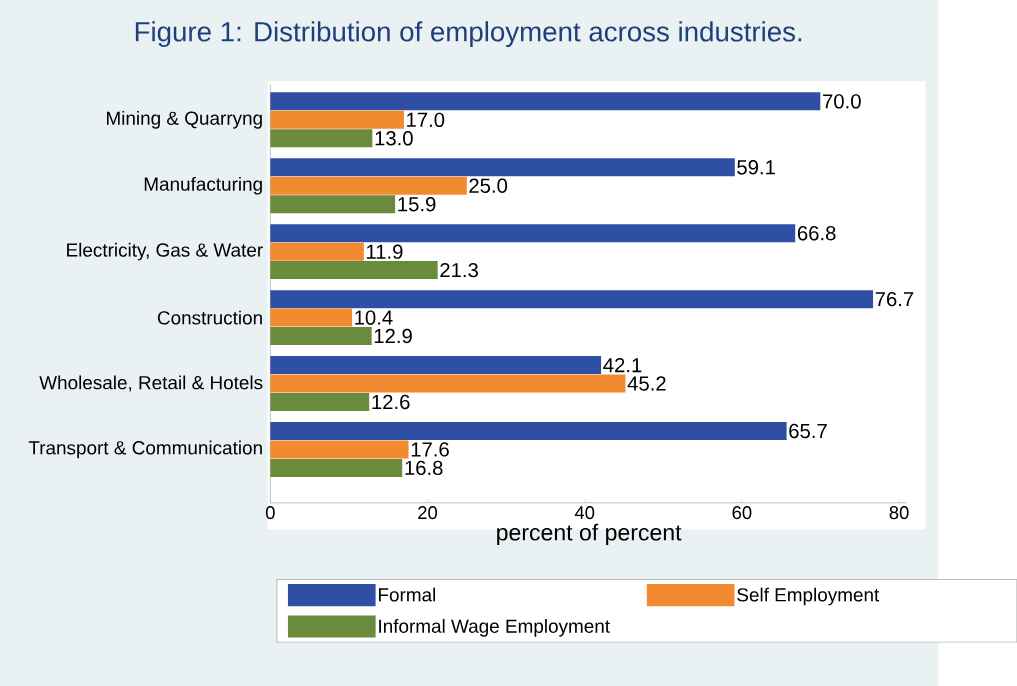 This screenshot has height=686, width=1017. What do you see at coordinates (424, 467) in the screenshot?
I see `data-label: 16.8` at bounding box center [424, 467].